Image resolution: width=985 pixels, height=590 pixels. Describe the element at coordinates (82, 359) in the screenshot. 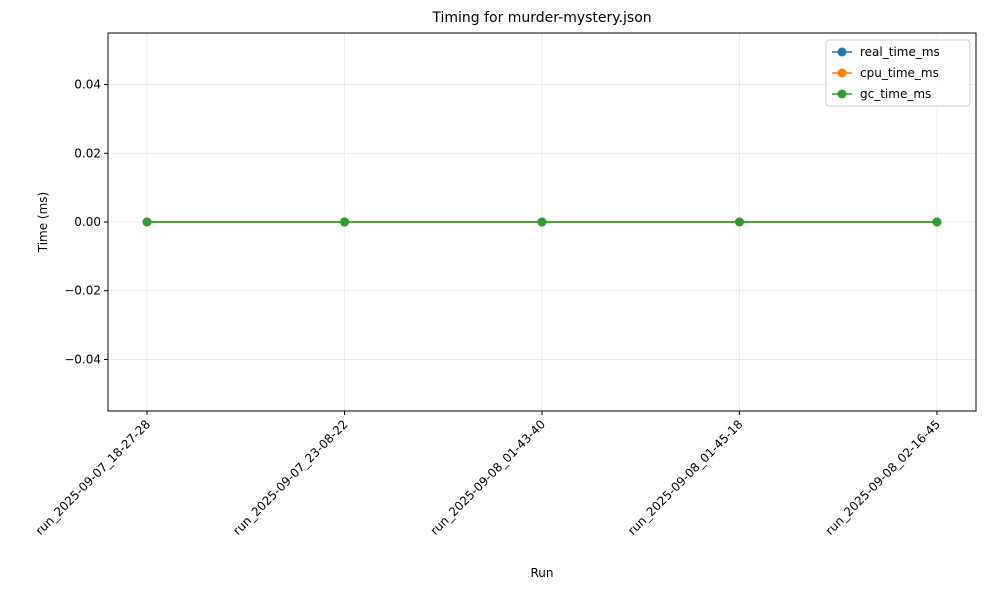

I see `y-tick-label: −0.04` at that location.